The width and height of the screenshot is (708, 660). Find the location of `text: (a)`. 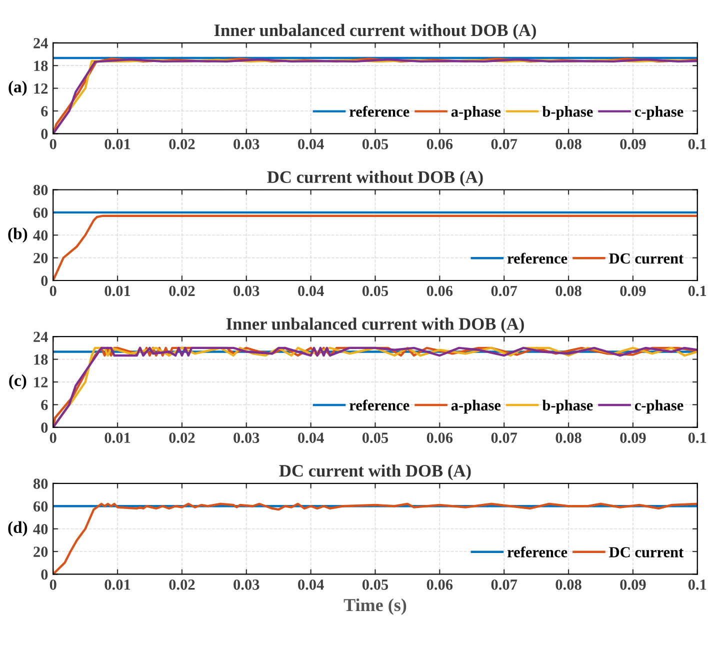

text: (a) is located at coordinates (17, 88).